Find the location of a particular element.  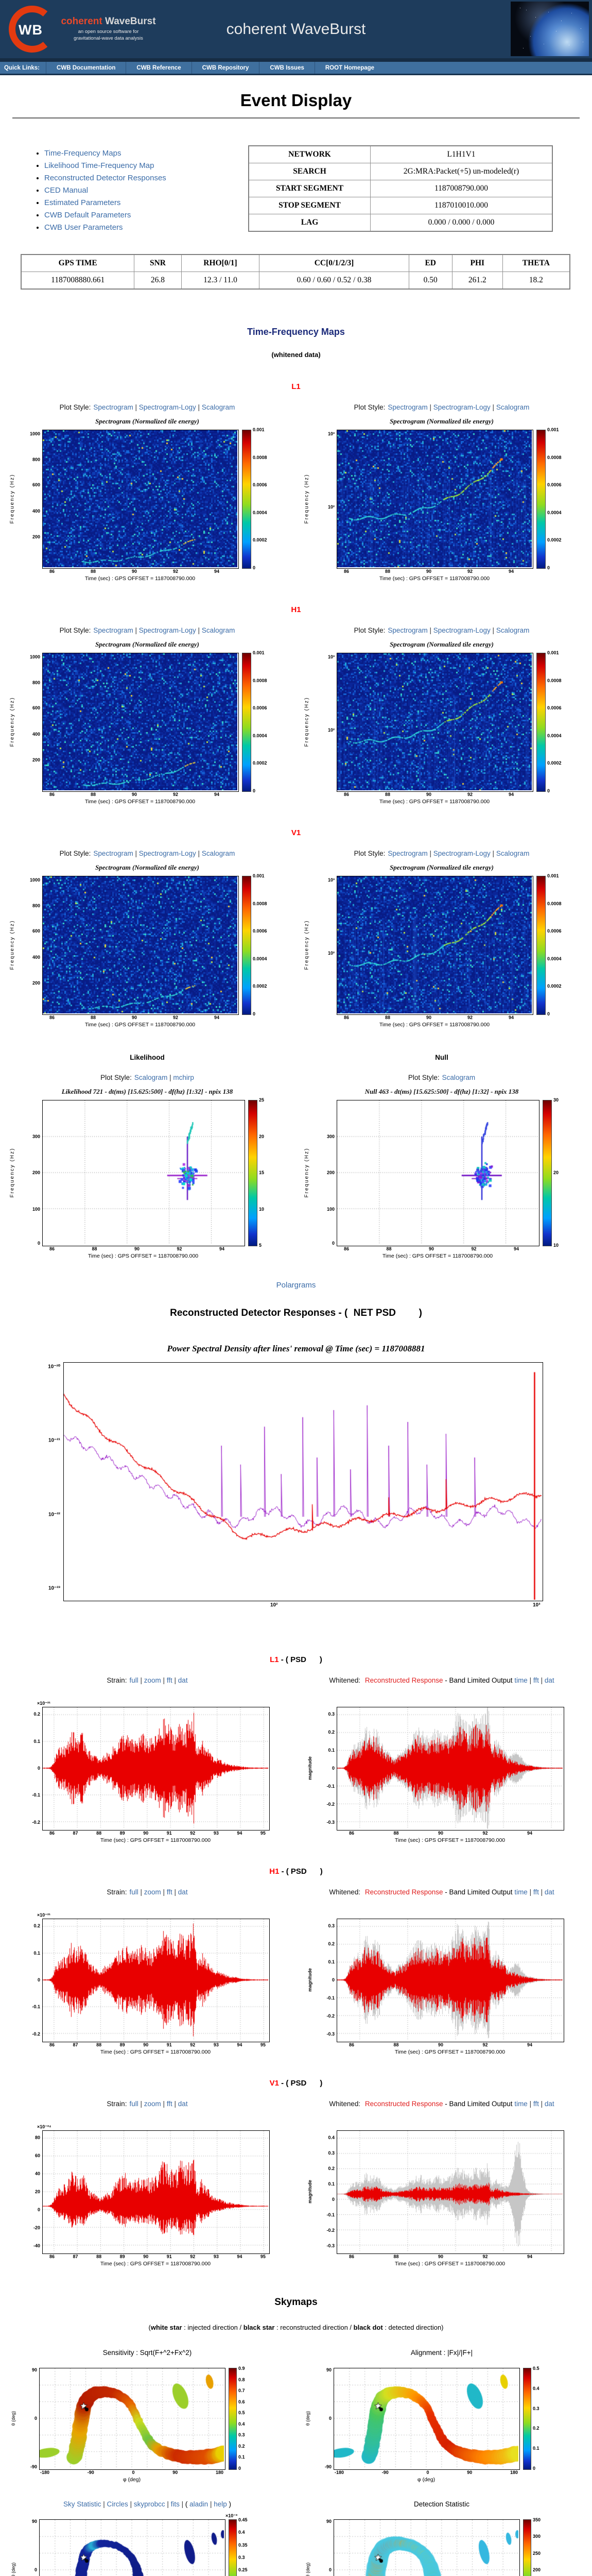

tf-h1-log-style-link-scalogram: Scalogram is located at coordinates (513, 630).